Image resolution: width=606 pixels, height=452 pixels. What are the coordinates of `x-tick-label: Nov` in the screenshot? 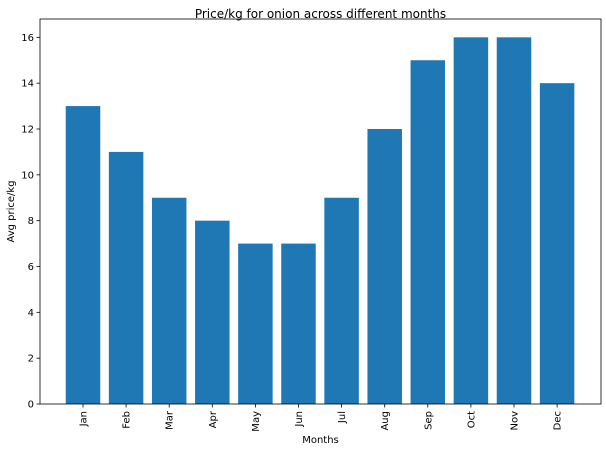 It's located at (515, 421).